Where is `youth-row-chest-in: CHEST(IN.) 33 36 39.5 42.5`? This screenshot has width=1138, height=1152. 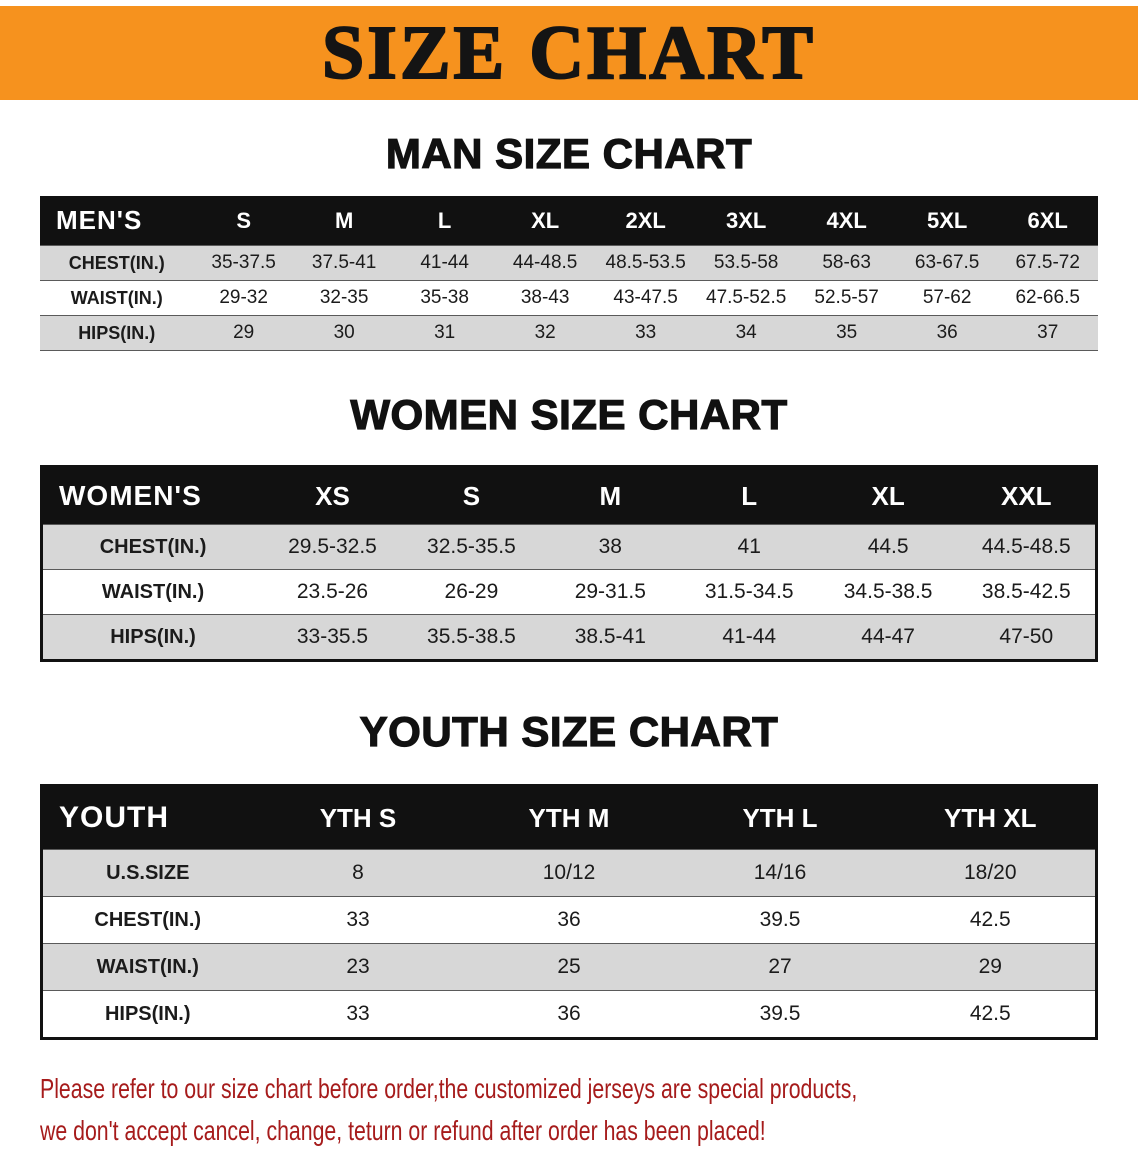
youth-row-chest-in: CHEST(IN.) 33 36 39.5 42.5 is located at coordinates (569, 920).